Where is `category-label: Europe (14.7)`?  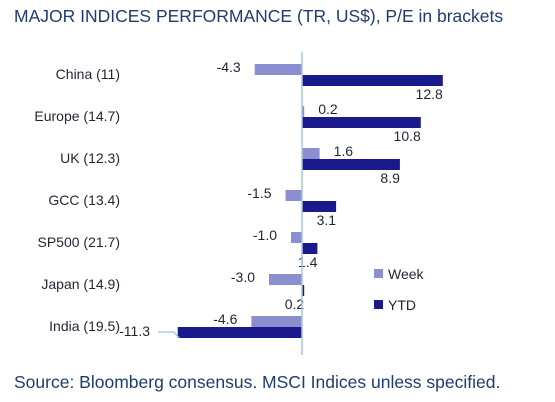 category-label: Europe (14.7) is located at coordinates (77, 116).